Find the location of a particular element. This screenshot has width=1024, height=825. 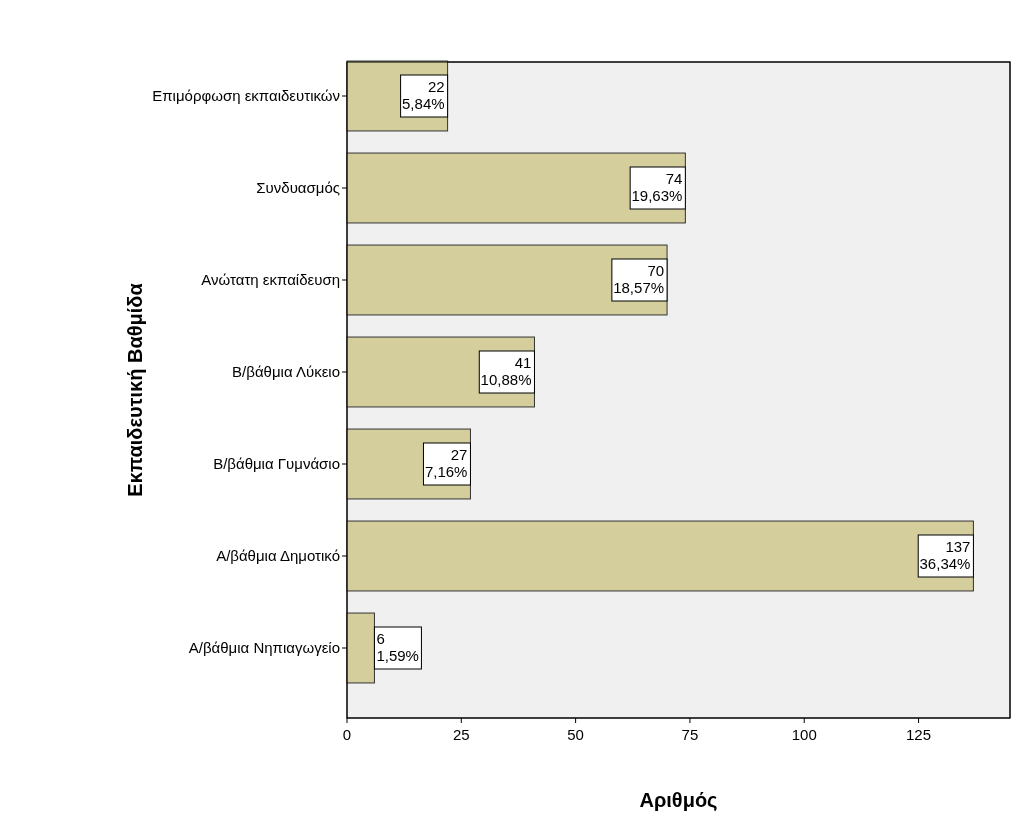

data-label: 74 19,63% is located at coordinates (657, 187).